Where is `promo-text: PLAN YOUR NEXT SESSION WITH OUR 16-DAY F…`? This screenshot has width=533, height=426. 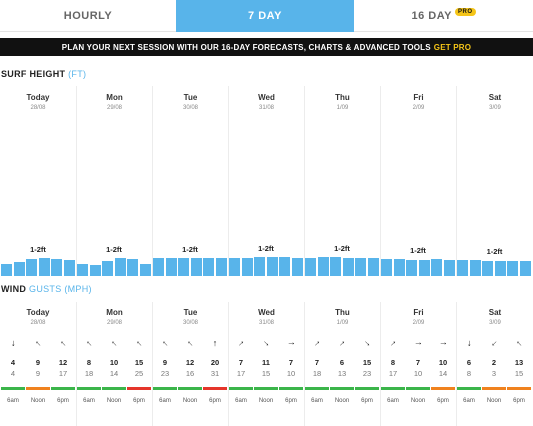 promo-text: PLAN YOUR NEXT SESSION WITH OUR 16-DAY F… is located at coordinates (246, 47).